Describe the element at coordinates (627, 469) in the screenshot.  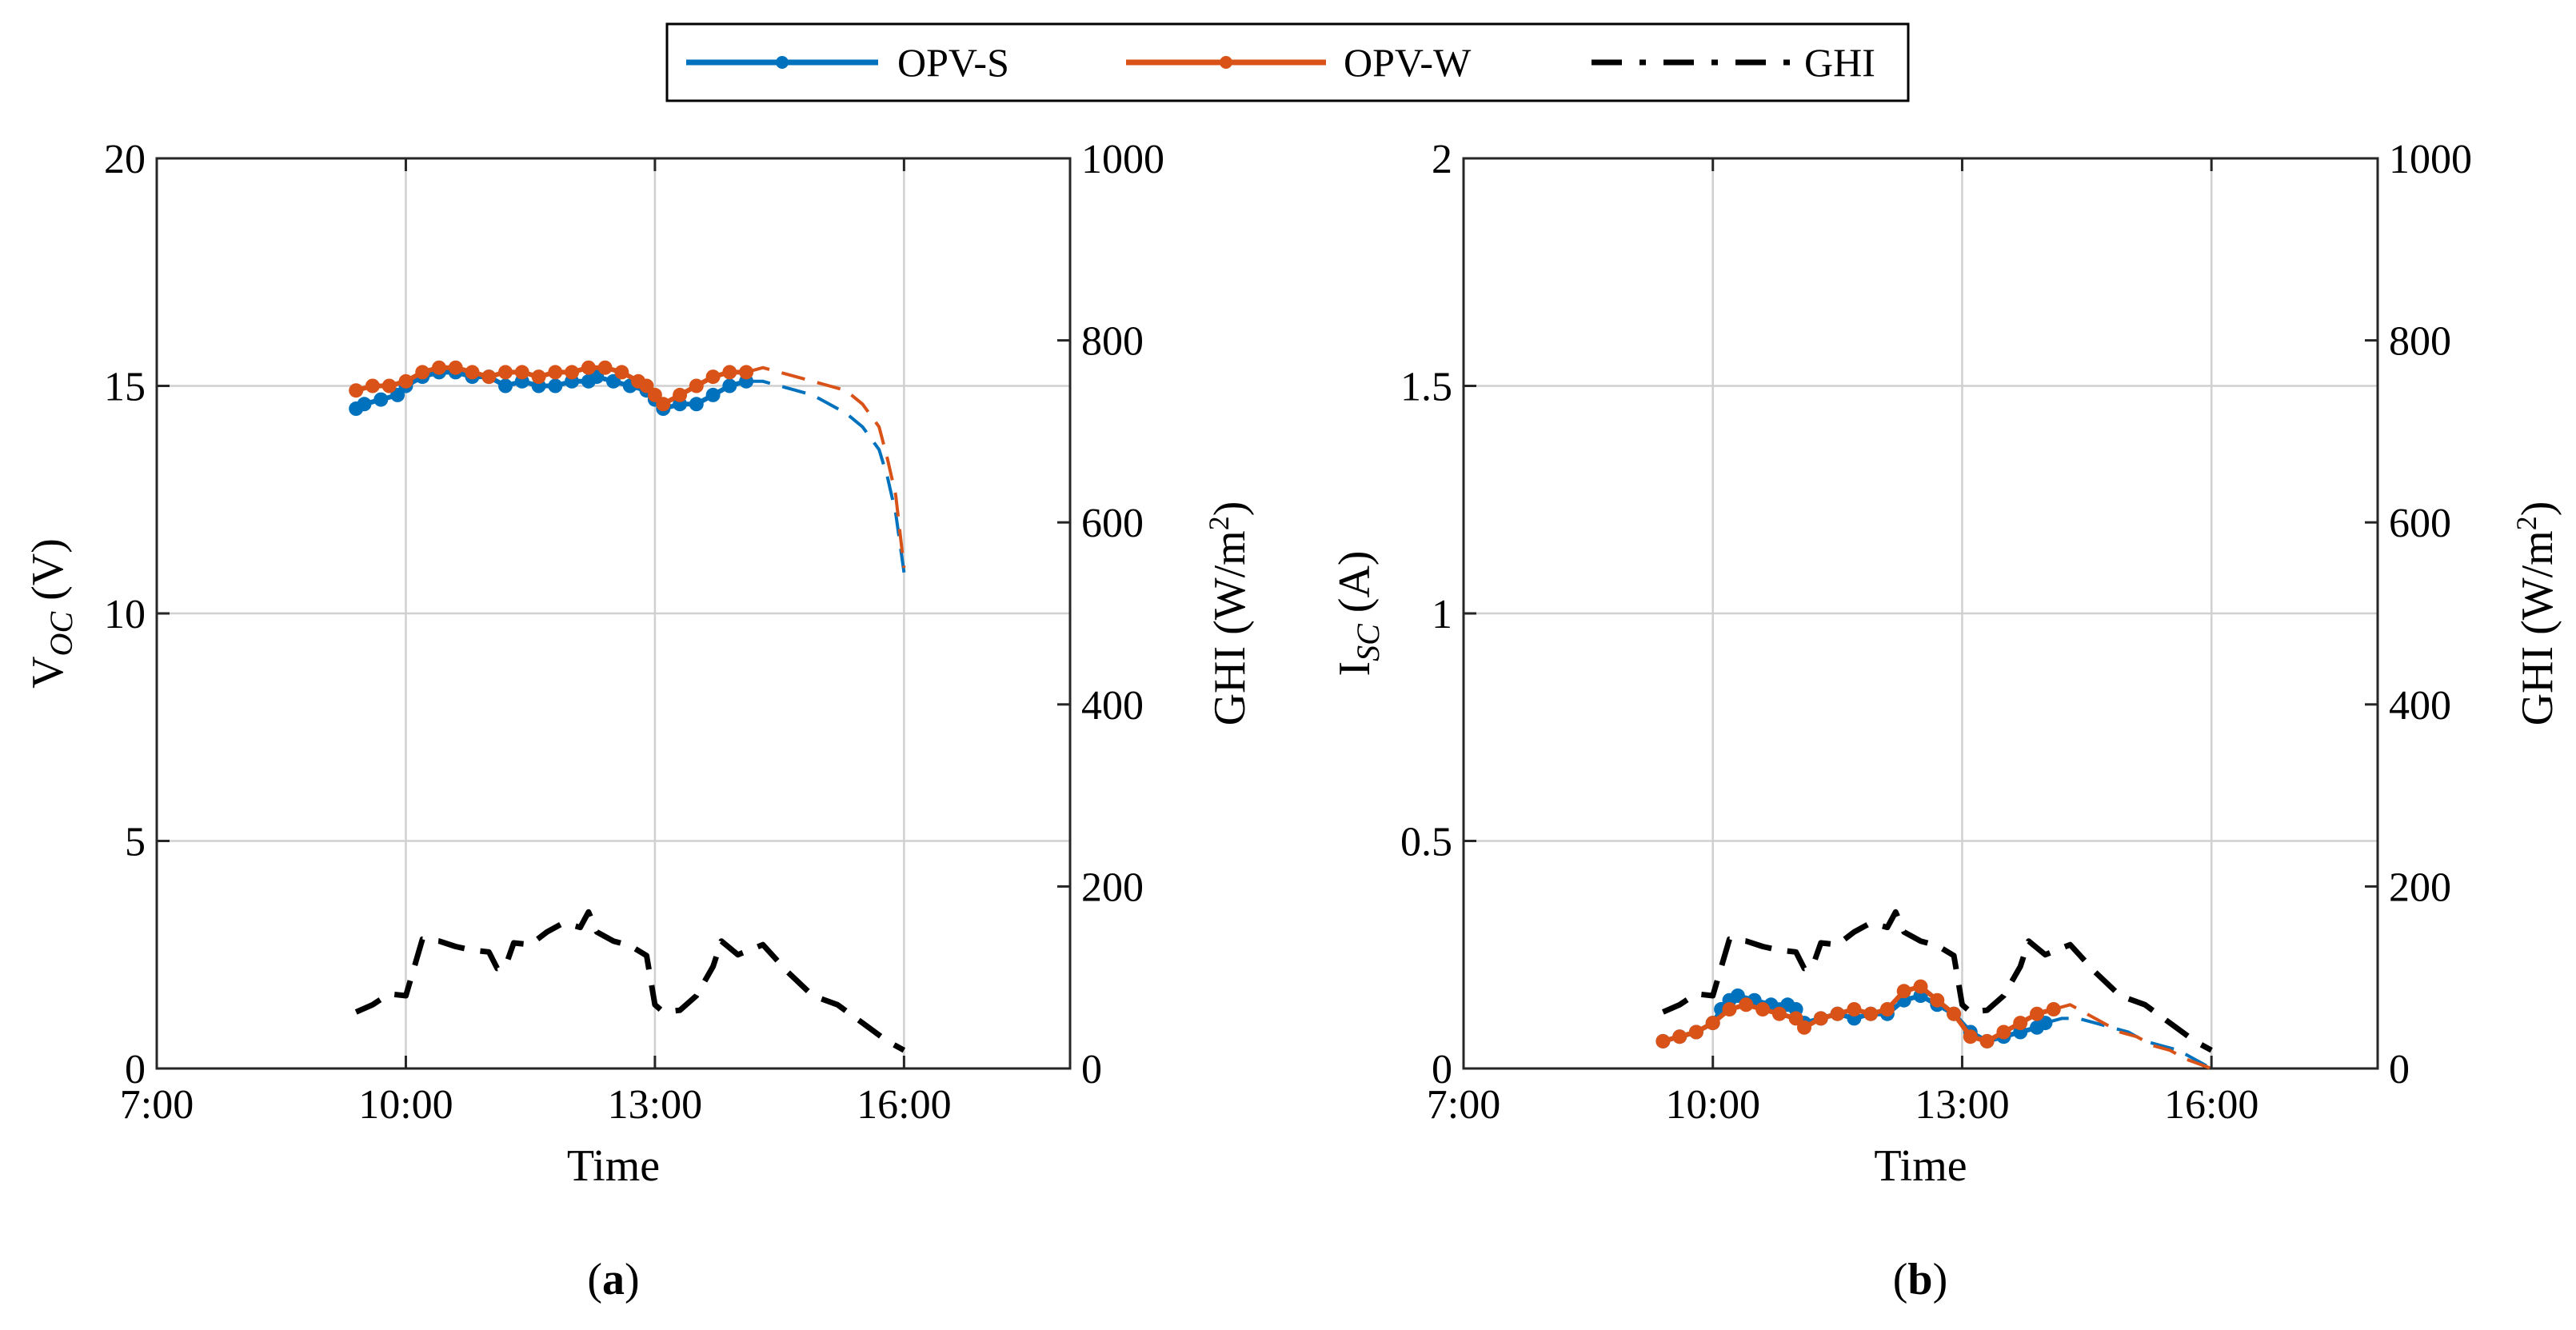
I see `series-opv_s-a` at that location.